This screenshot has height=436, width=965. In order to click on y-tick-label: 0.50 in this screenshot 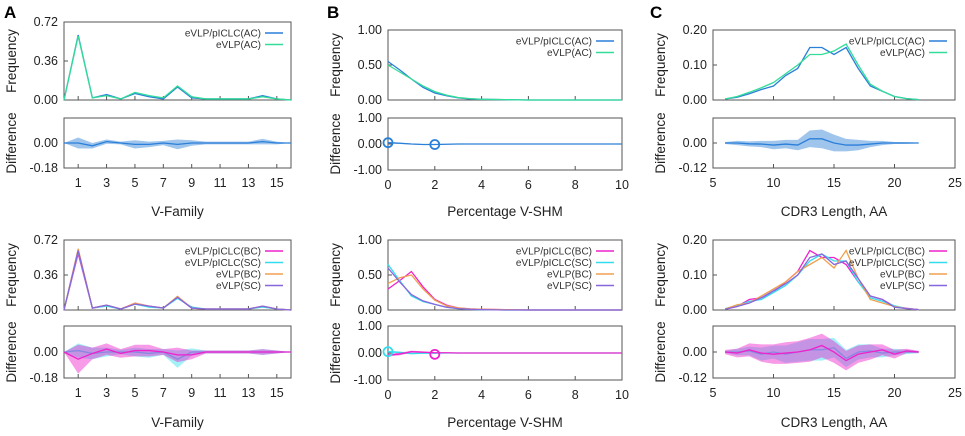, I will do `click(370, 275)`.